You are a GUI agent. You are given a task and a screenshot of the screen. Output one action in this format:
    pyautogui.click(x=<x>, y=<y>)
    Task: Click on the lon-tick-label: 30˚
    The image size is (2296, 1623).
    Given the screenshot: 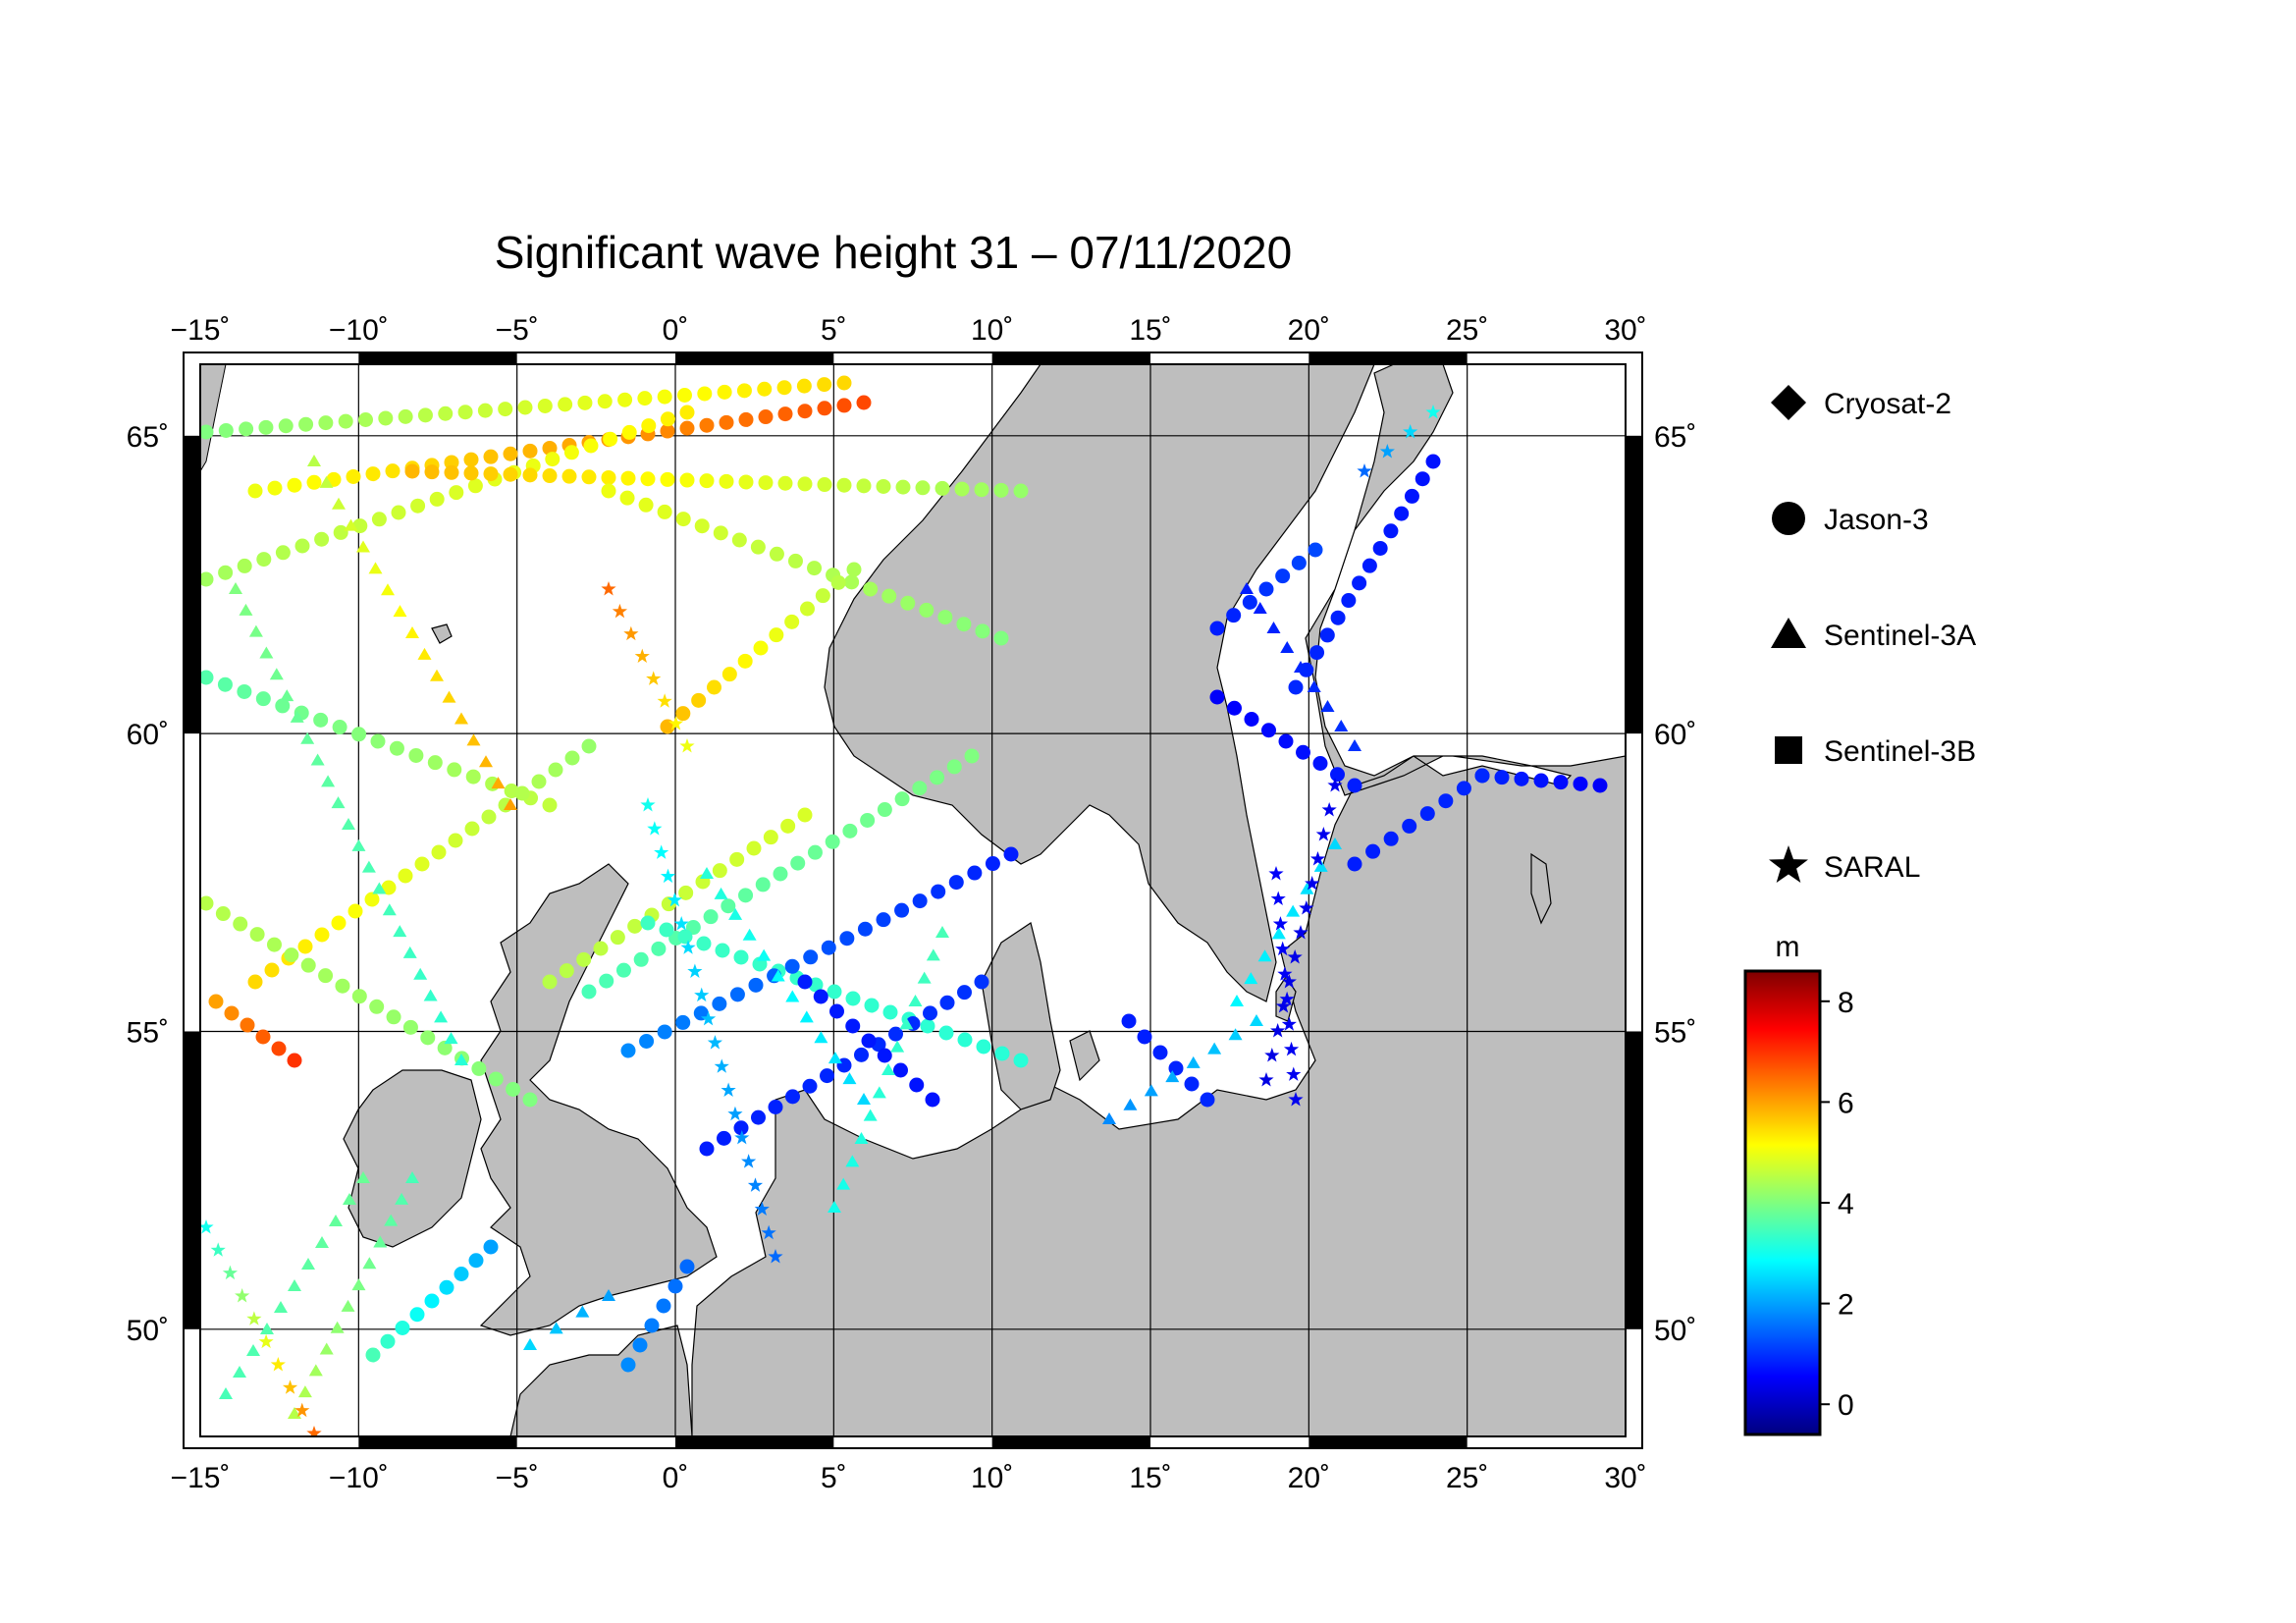 What is the action you would take?
    pyautogui.click(x=1625, y=1478)
    